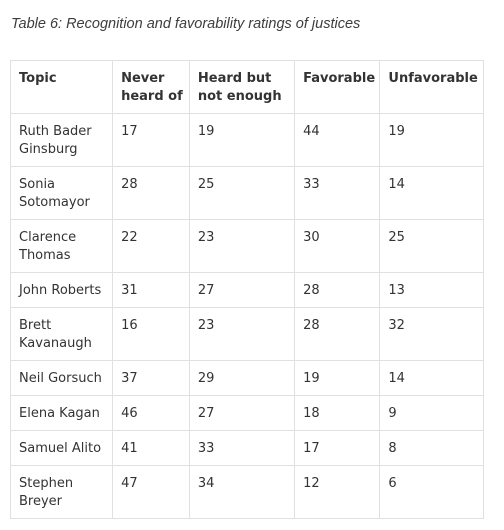 The image size is (504, 530). I want to click on table-row: Neil Gorsuch 37 29 19 14, so click(246, 378).